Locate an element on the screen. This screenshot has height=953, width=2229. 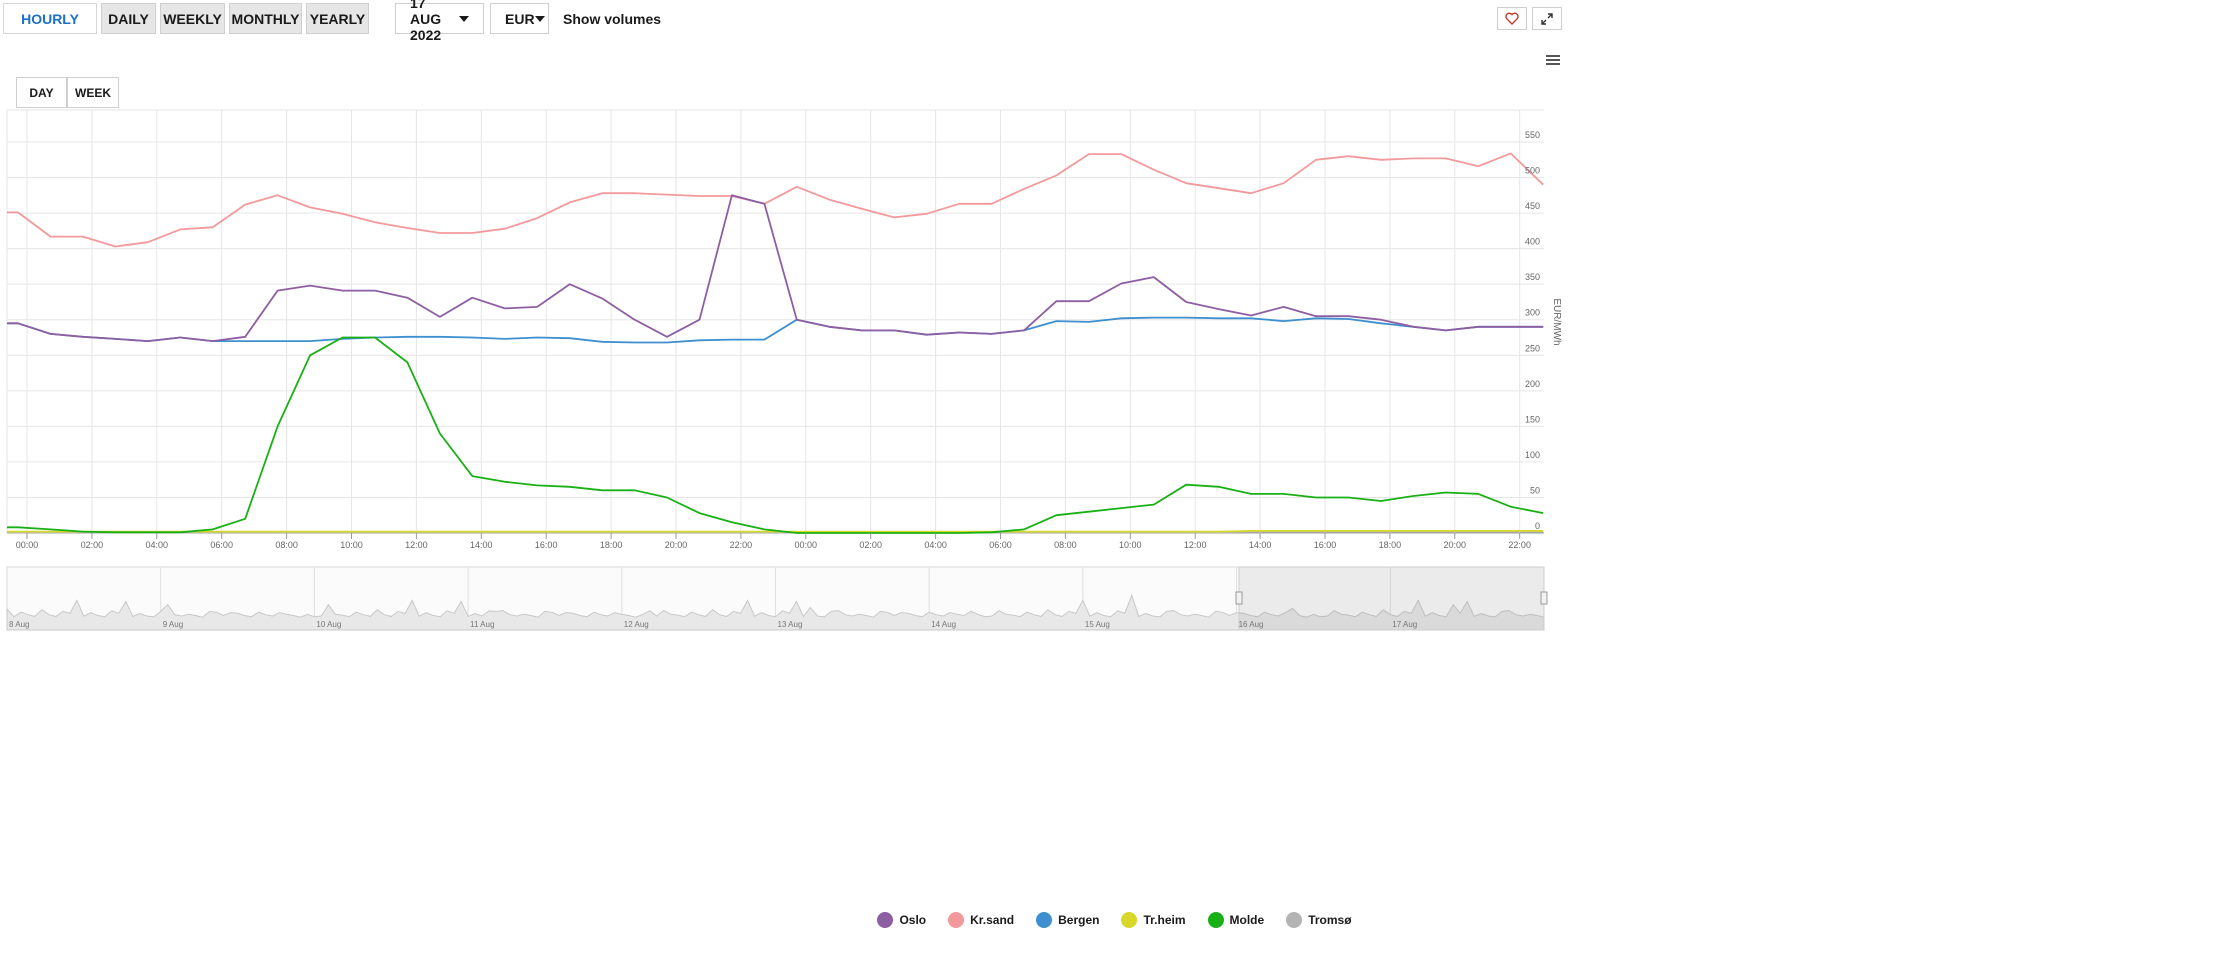
legend-item-molde: Molde is located at coordinates (1236, 920).